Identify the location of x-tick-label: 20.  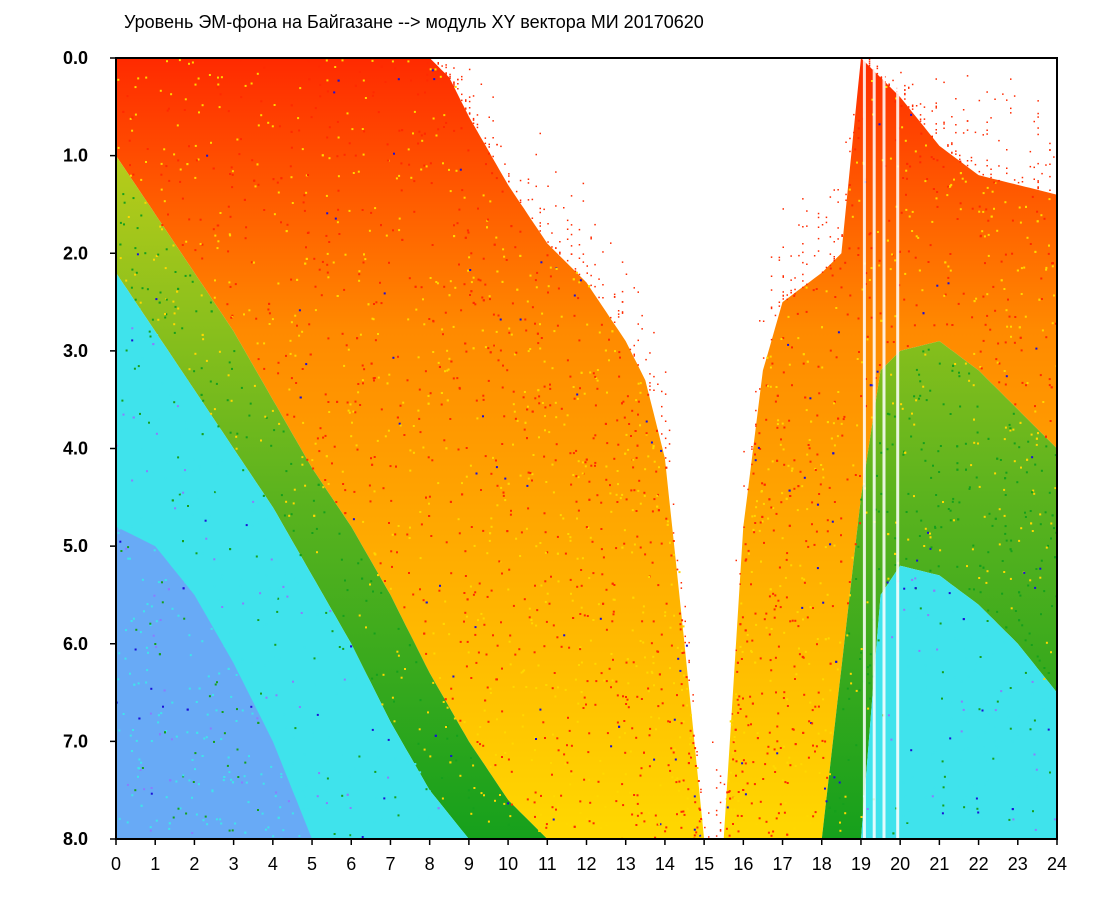
(900, 864).